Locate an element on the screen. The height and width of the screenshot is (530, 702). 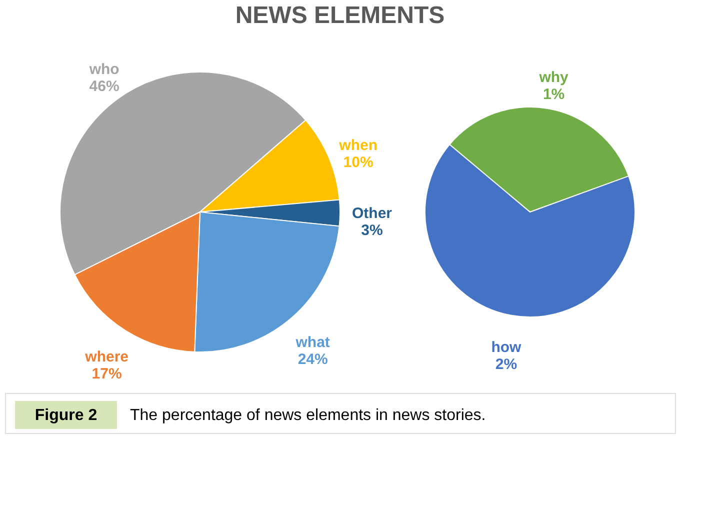
slice-label: what is located at coordinates (312, 342).